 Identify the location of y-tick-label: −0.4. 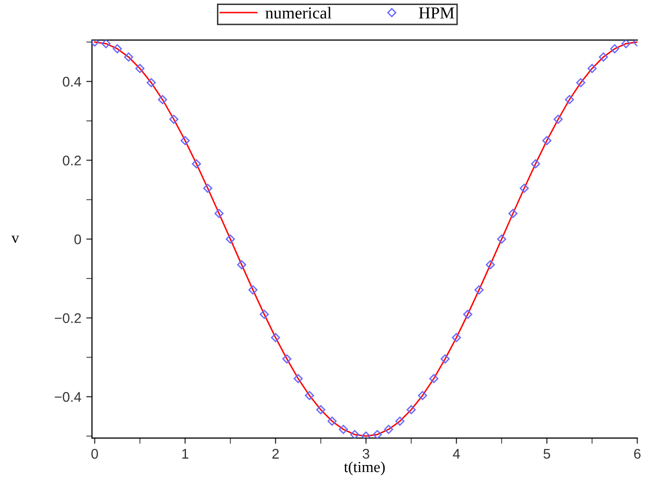
(68, 397).